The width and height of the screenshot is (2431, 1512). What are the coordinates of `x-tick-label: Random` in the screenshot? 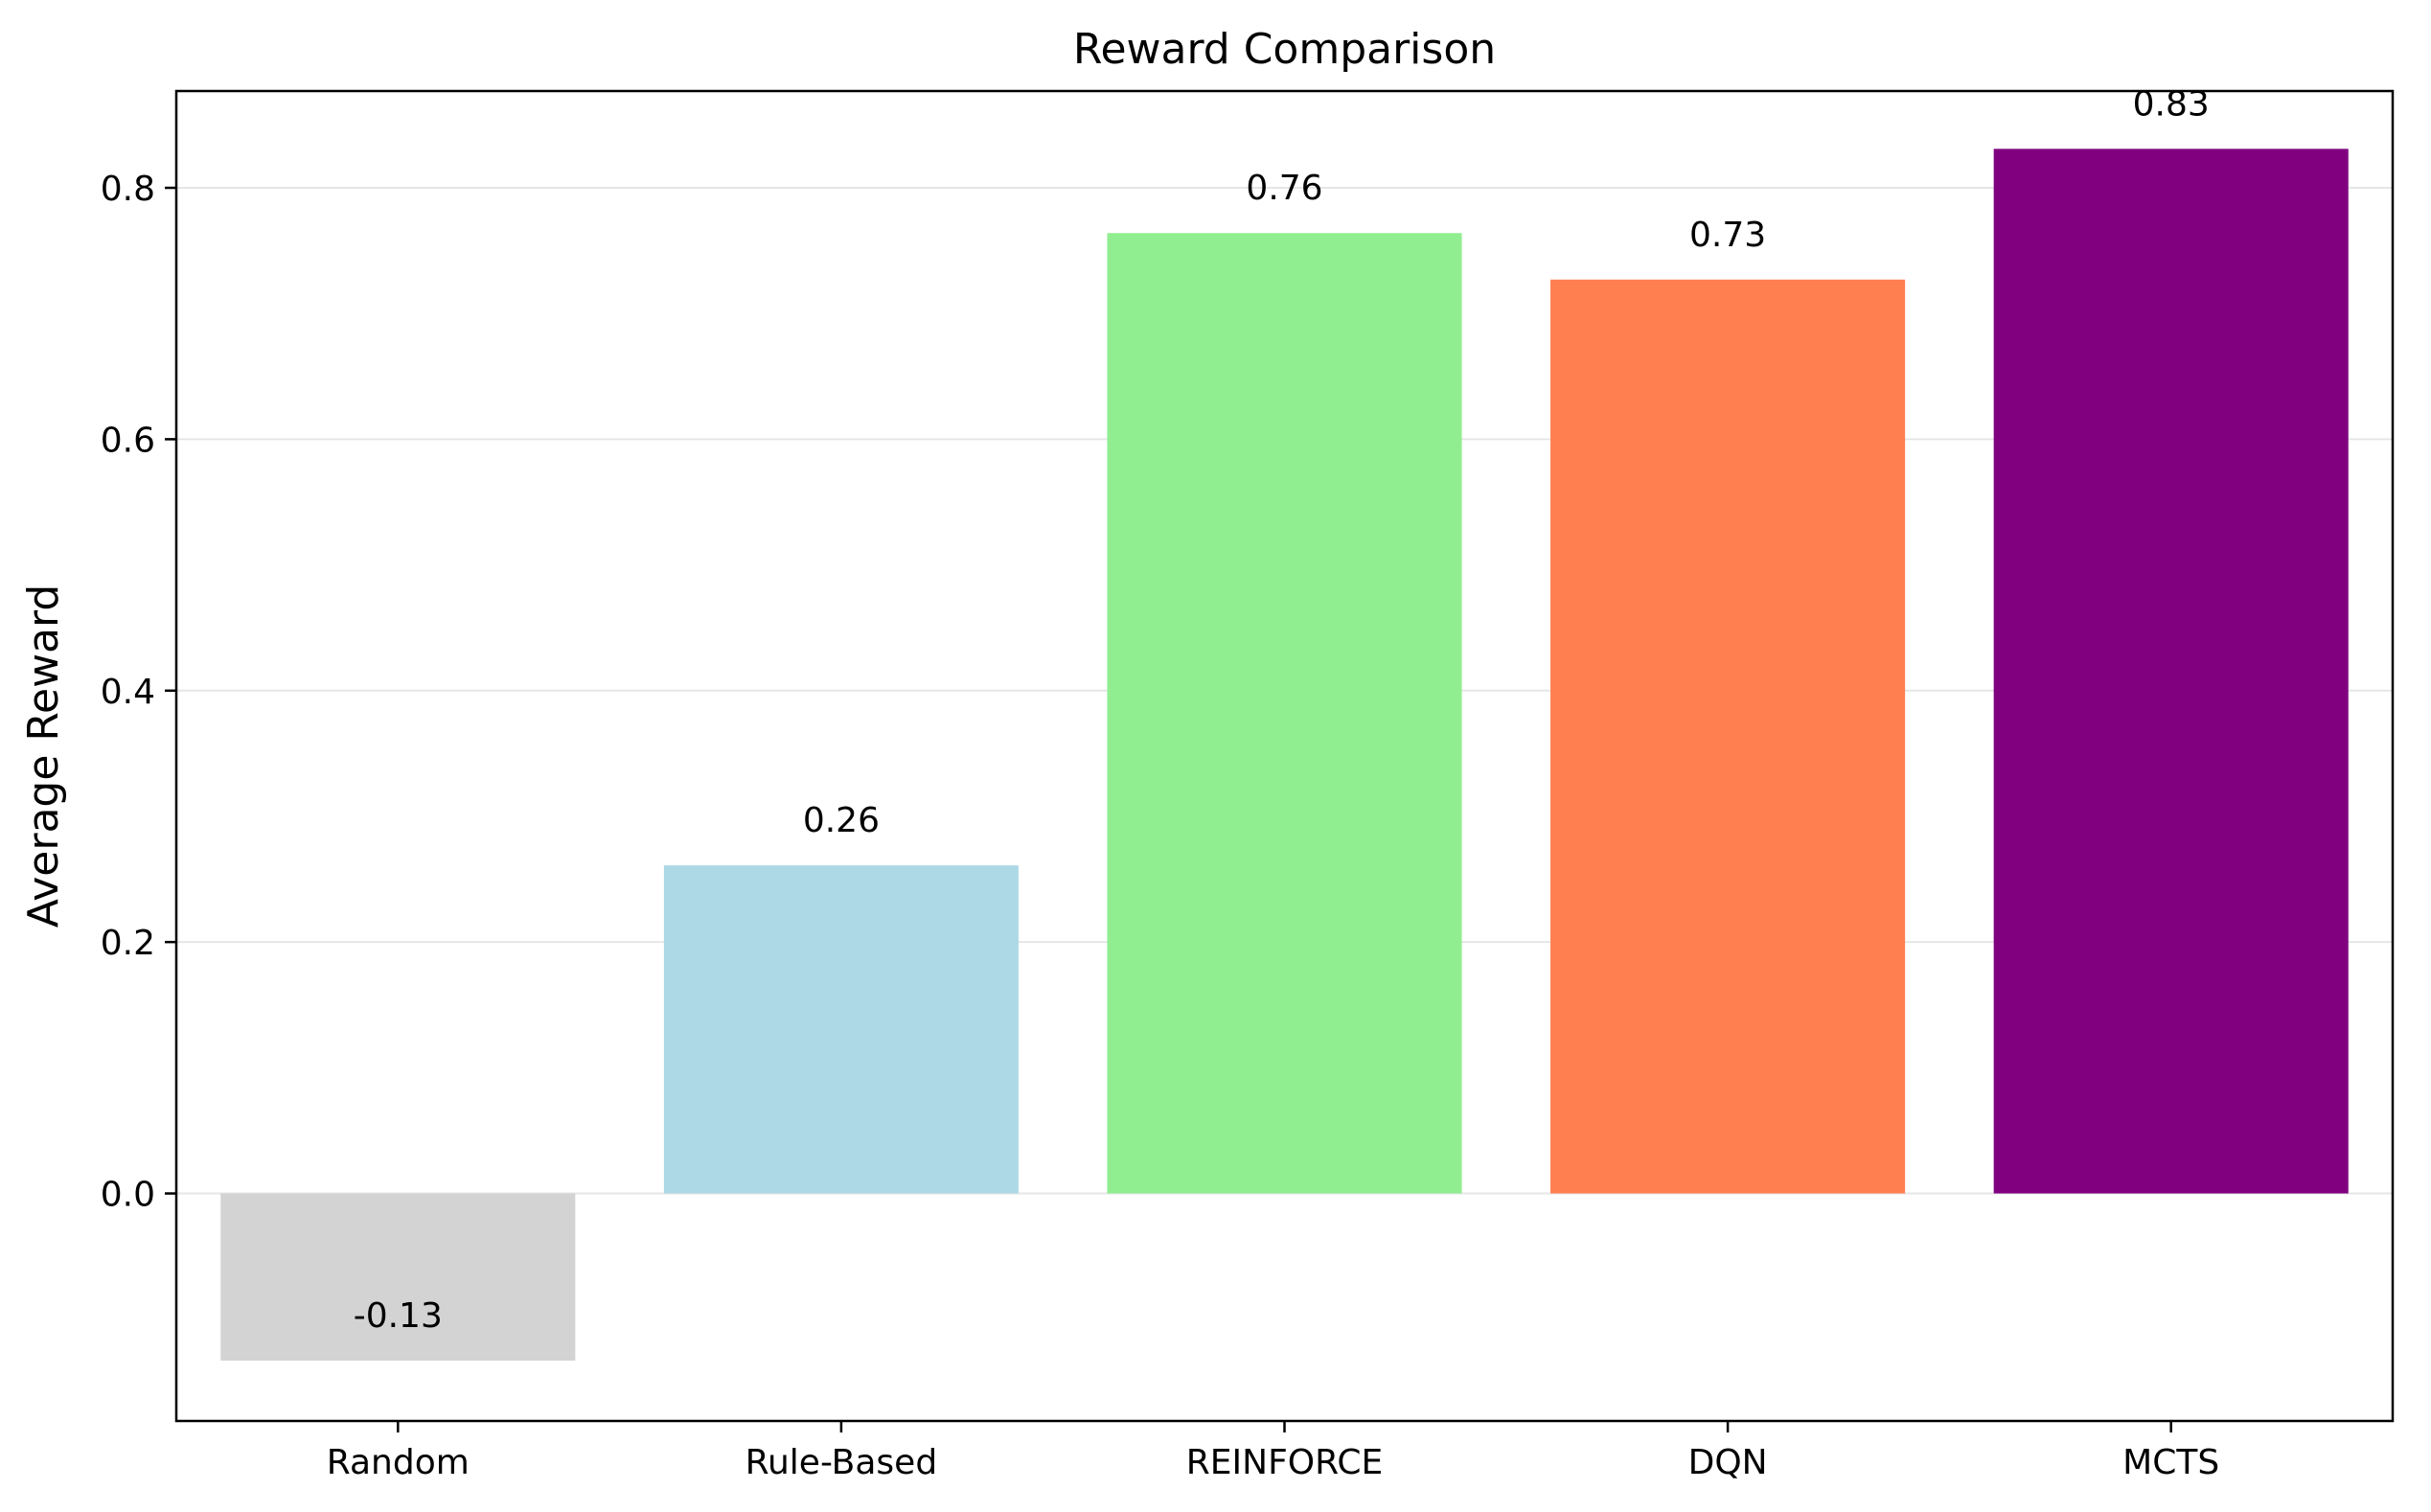 It's located at (398, 1462).